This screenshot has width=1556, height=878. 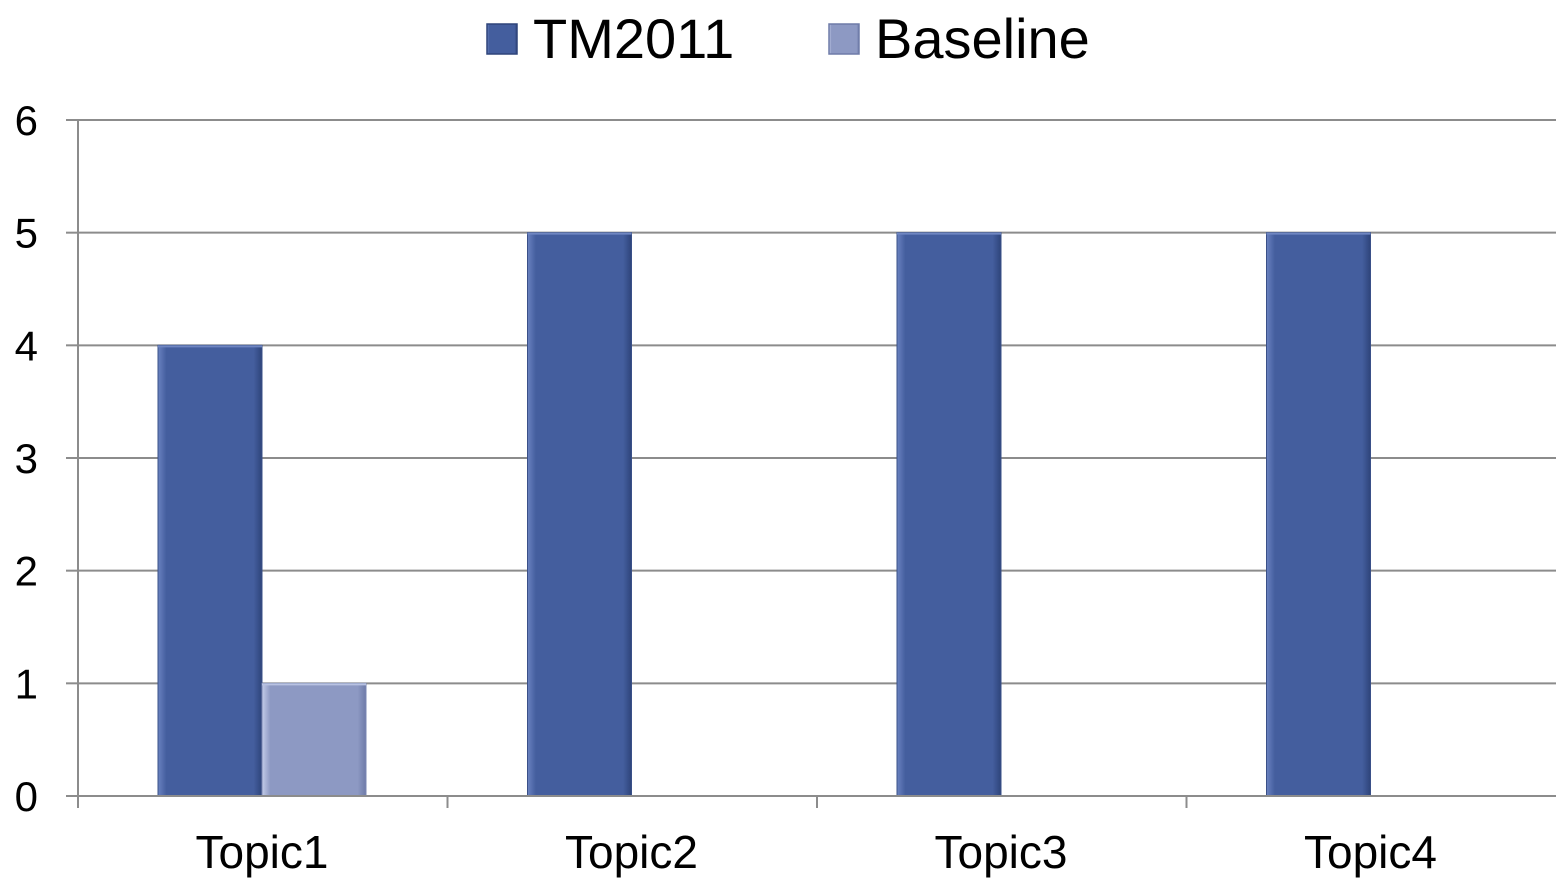 What do you see at coordinates (26, 120) in the screenshot?
I see `y-tick-label: 6` at bounding box center [26, 120].